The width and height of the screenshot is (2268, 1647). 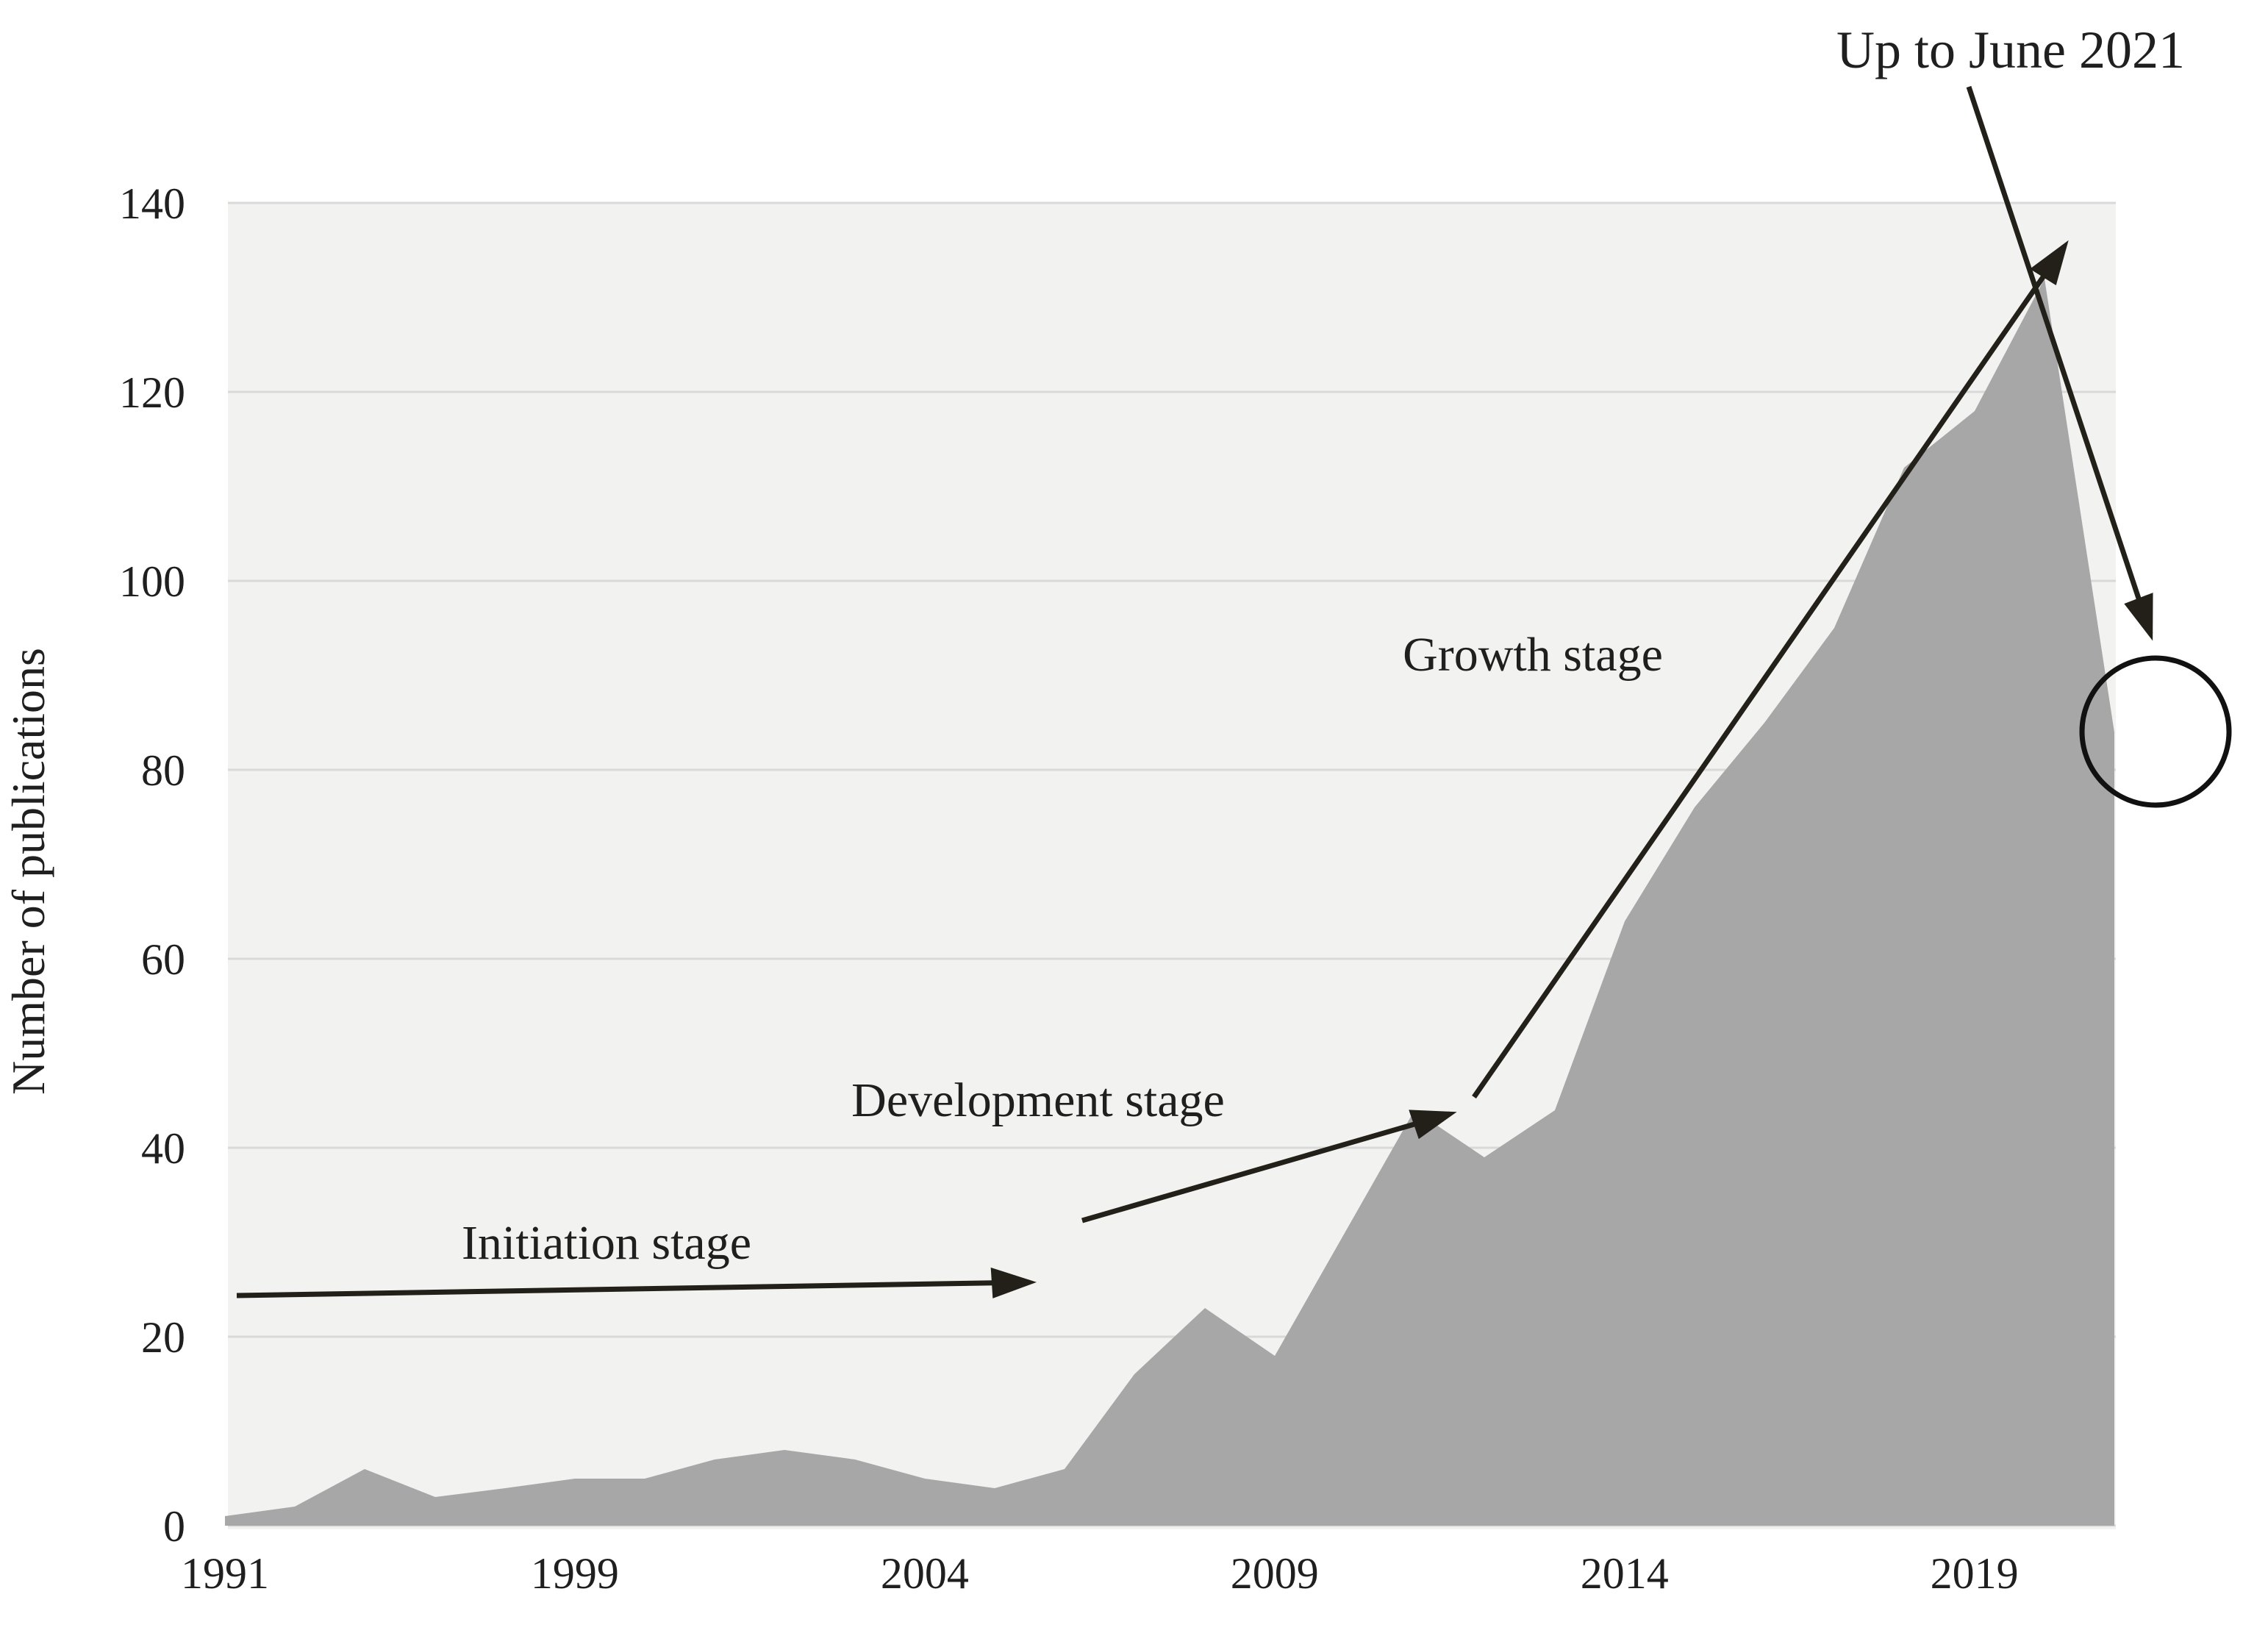 What do you see at coordinates (1770, 669) in the screenshot?
I see `growth-stage-arrow` at bounding box center [1770, 669].